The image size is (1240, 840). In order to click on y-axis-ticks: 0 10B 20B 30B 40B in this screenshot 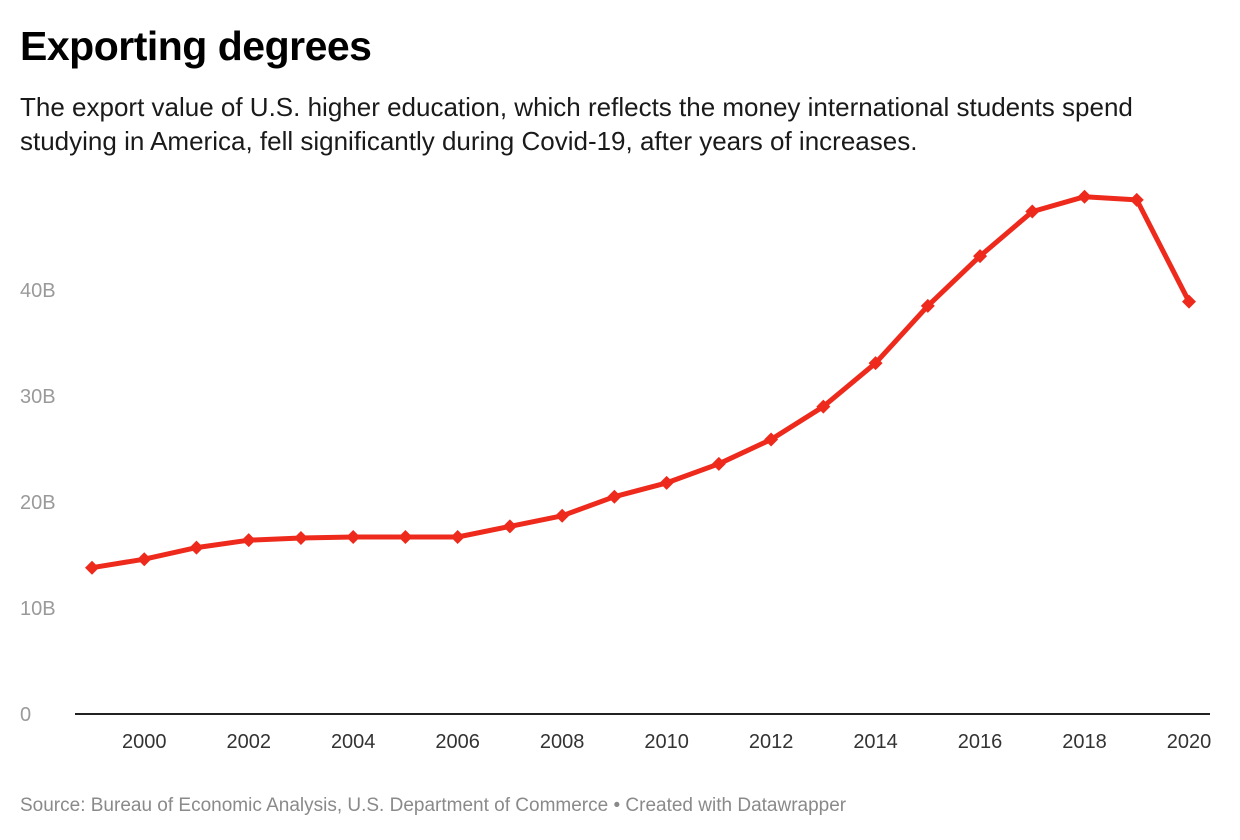, I will do `click(38, 503)`.